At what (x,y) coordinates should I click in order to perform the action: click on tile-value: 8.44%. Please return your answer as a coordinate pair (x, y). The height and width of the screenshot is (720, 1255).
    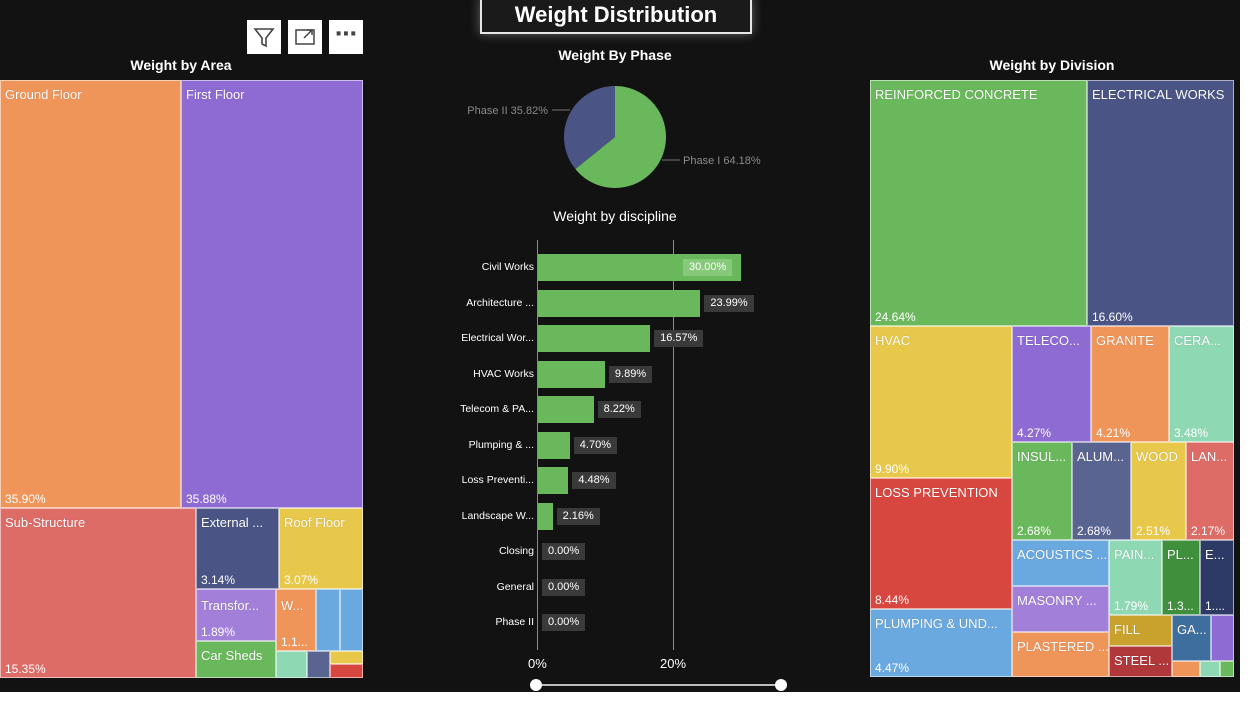
    Looking at the image, I should click on (892, 600).